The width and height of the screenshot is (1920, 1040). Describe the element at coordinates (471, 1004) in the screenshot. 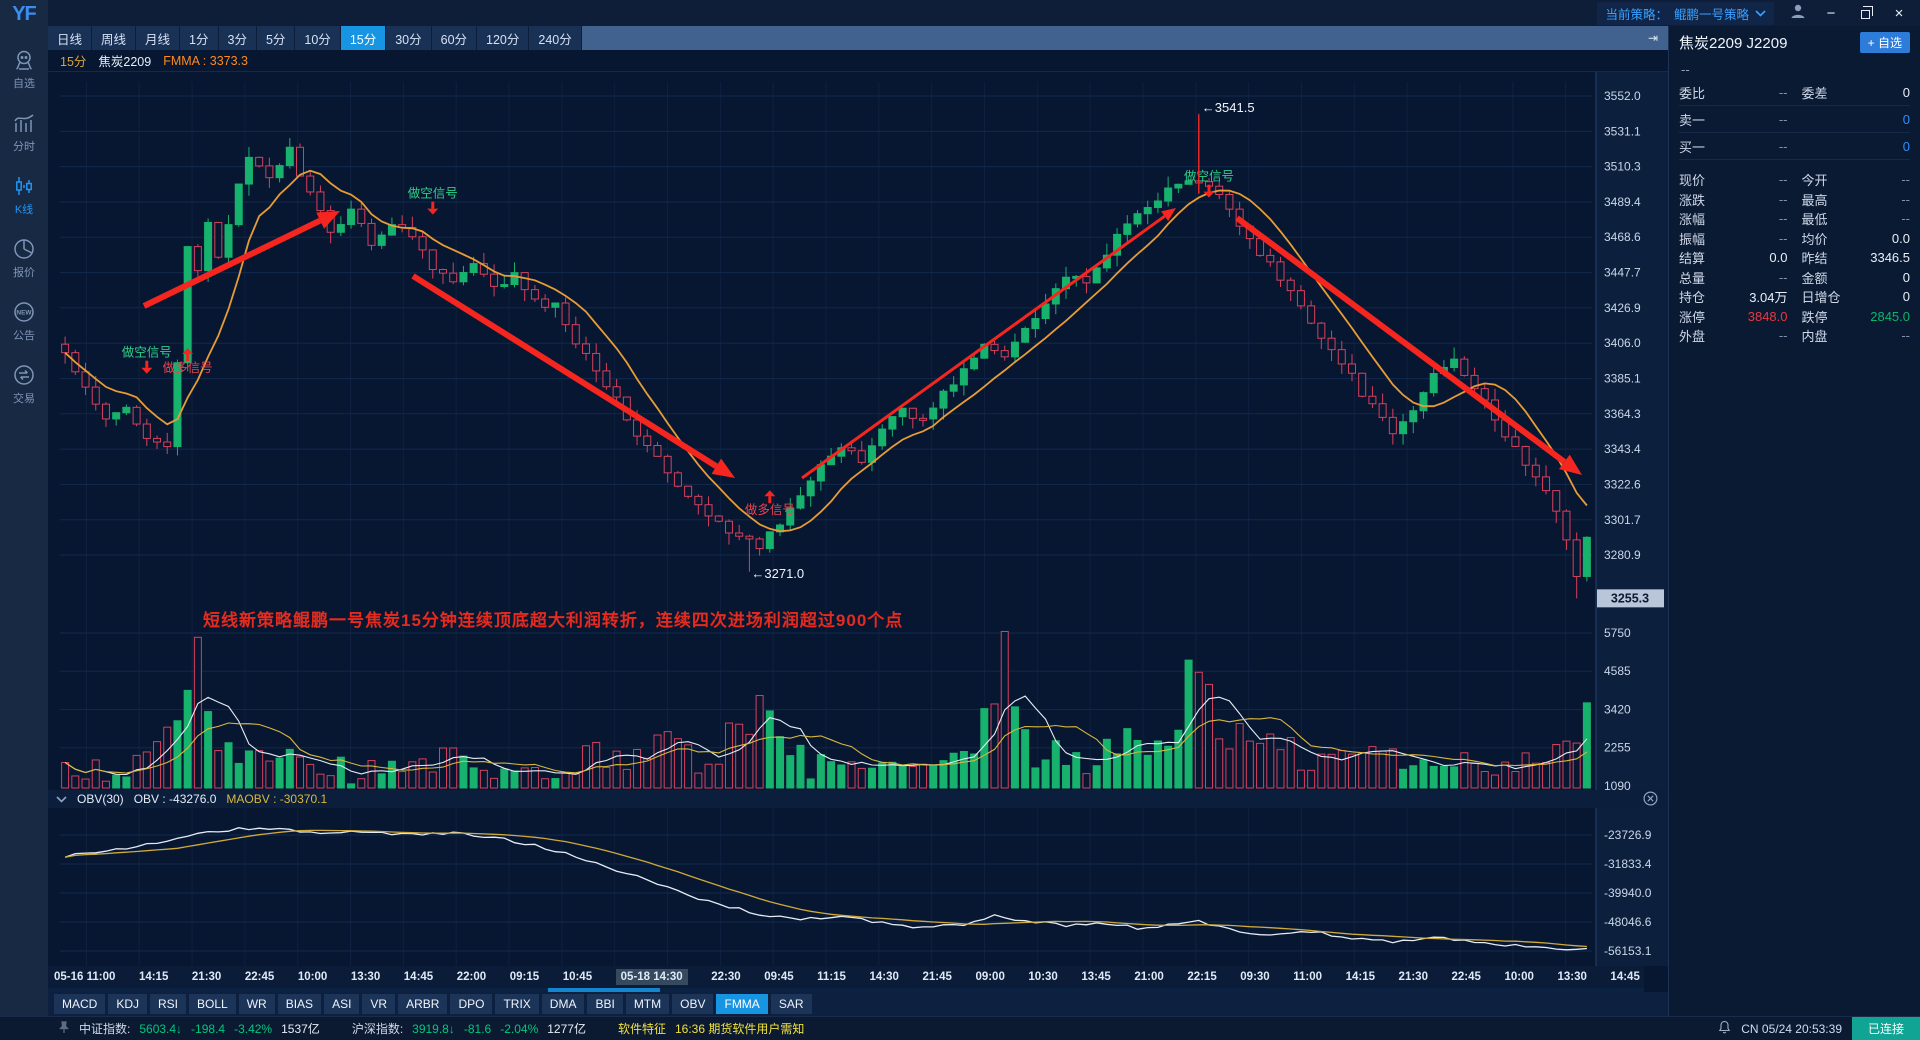

I see `indicator-tab-dpo: DPO` at that location.